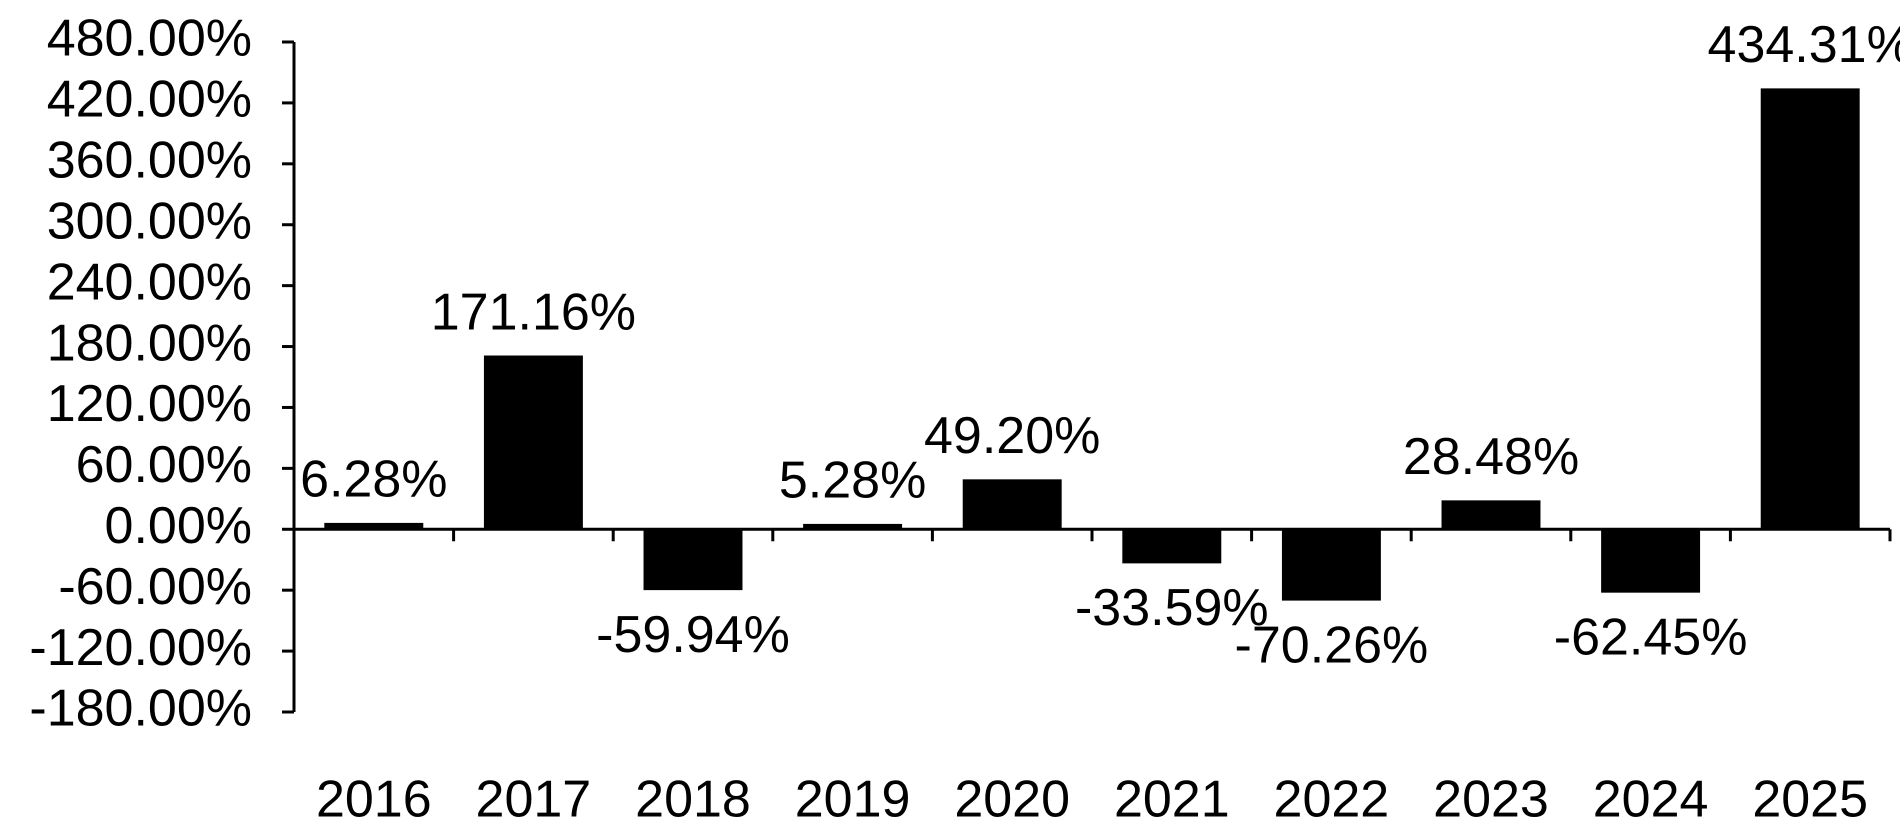 This screenshot has width=1900, height=833. I want to click on value-label: 49.20%, so click(1012, 436).